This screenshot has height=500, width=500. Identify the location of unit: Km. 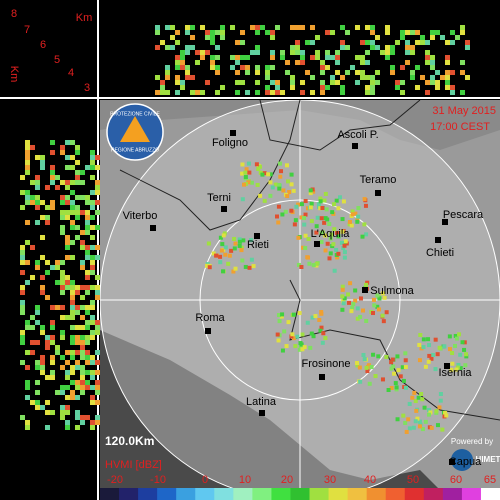
(84, 18).